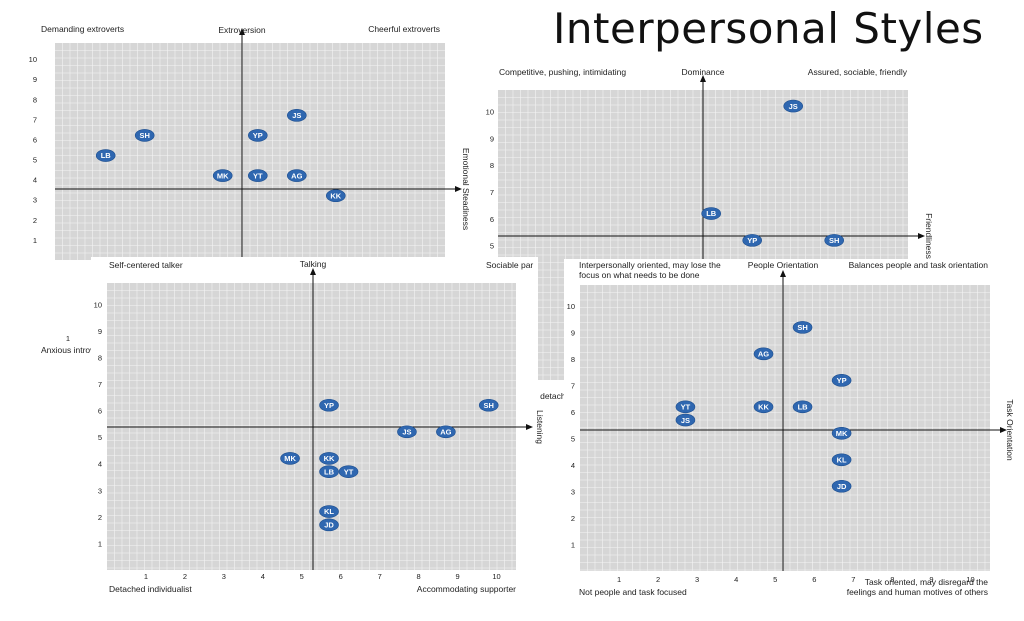  I want to click on axis-right-label: Listening, so click(540, 427).